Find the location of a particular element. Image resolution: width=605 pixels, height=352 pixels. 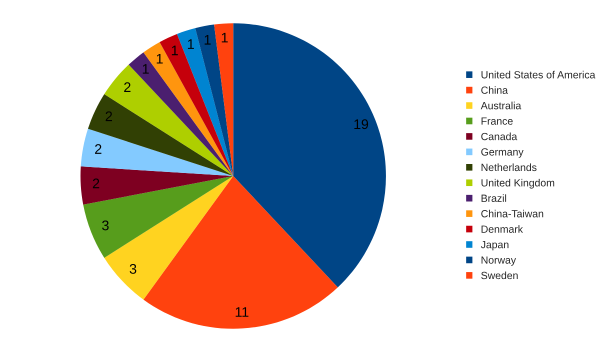

legend-label: United Kingdom is located at coordinates (518, 183).